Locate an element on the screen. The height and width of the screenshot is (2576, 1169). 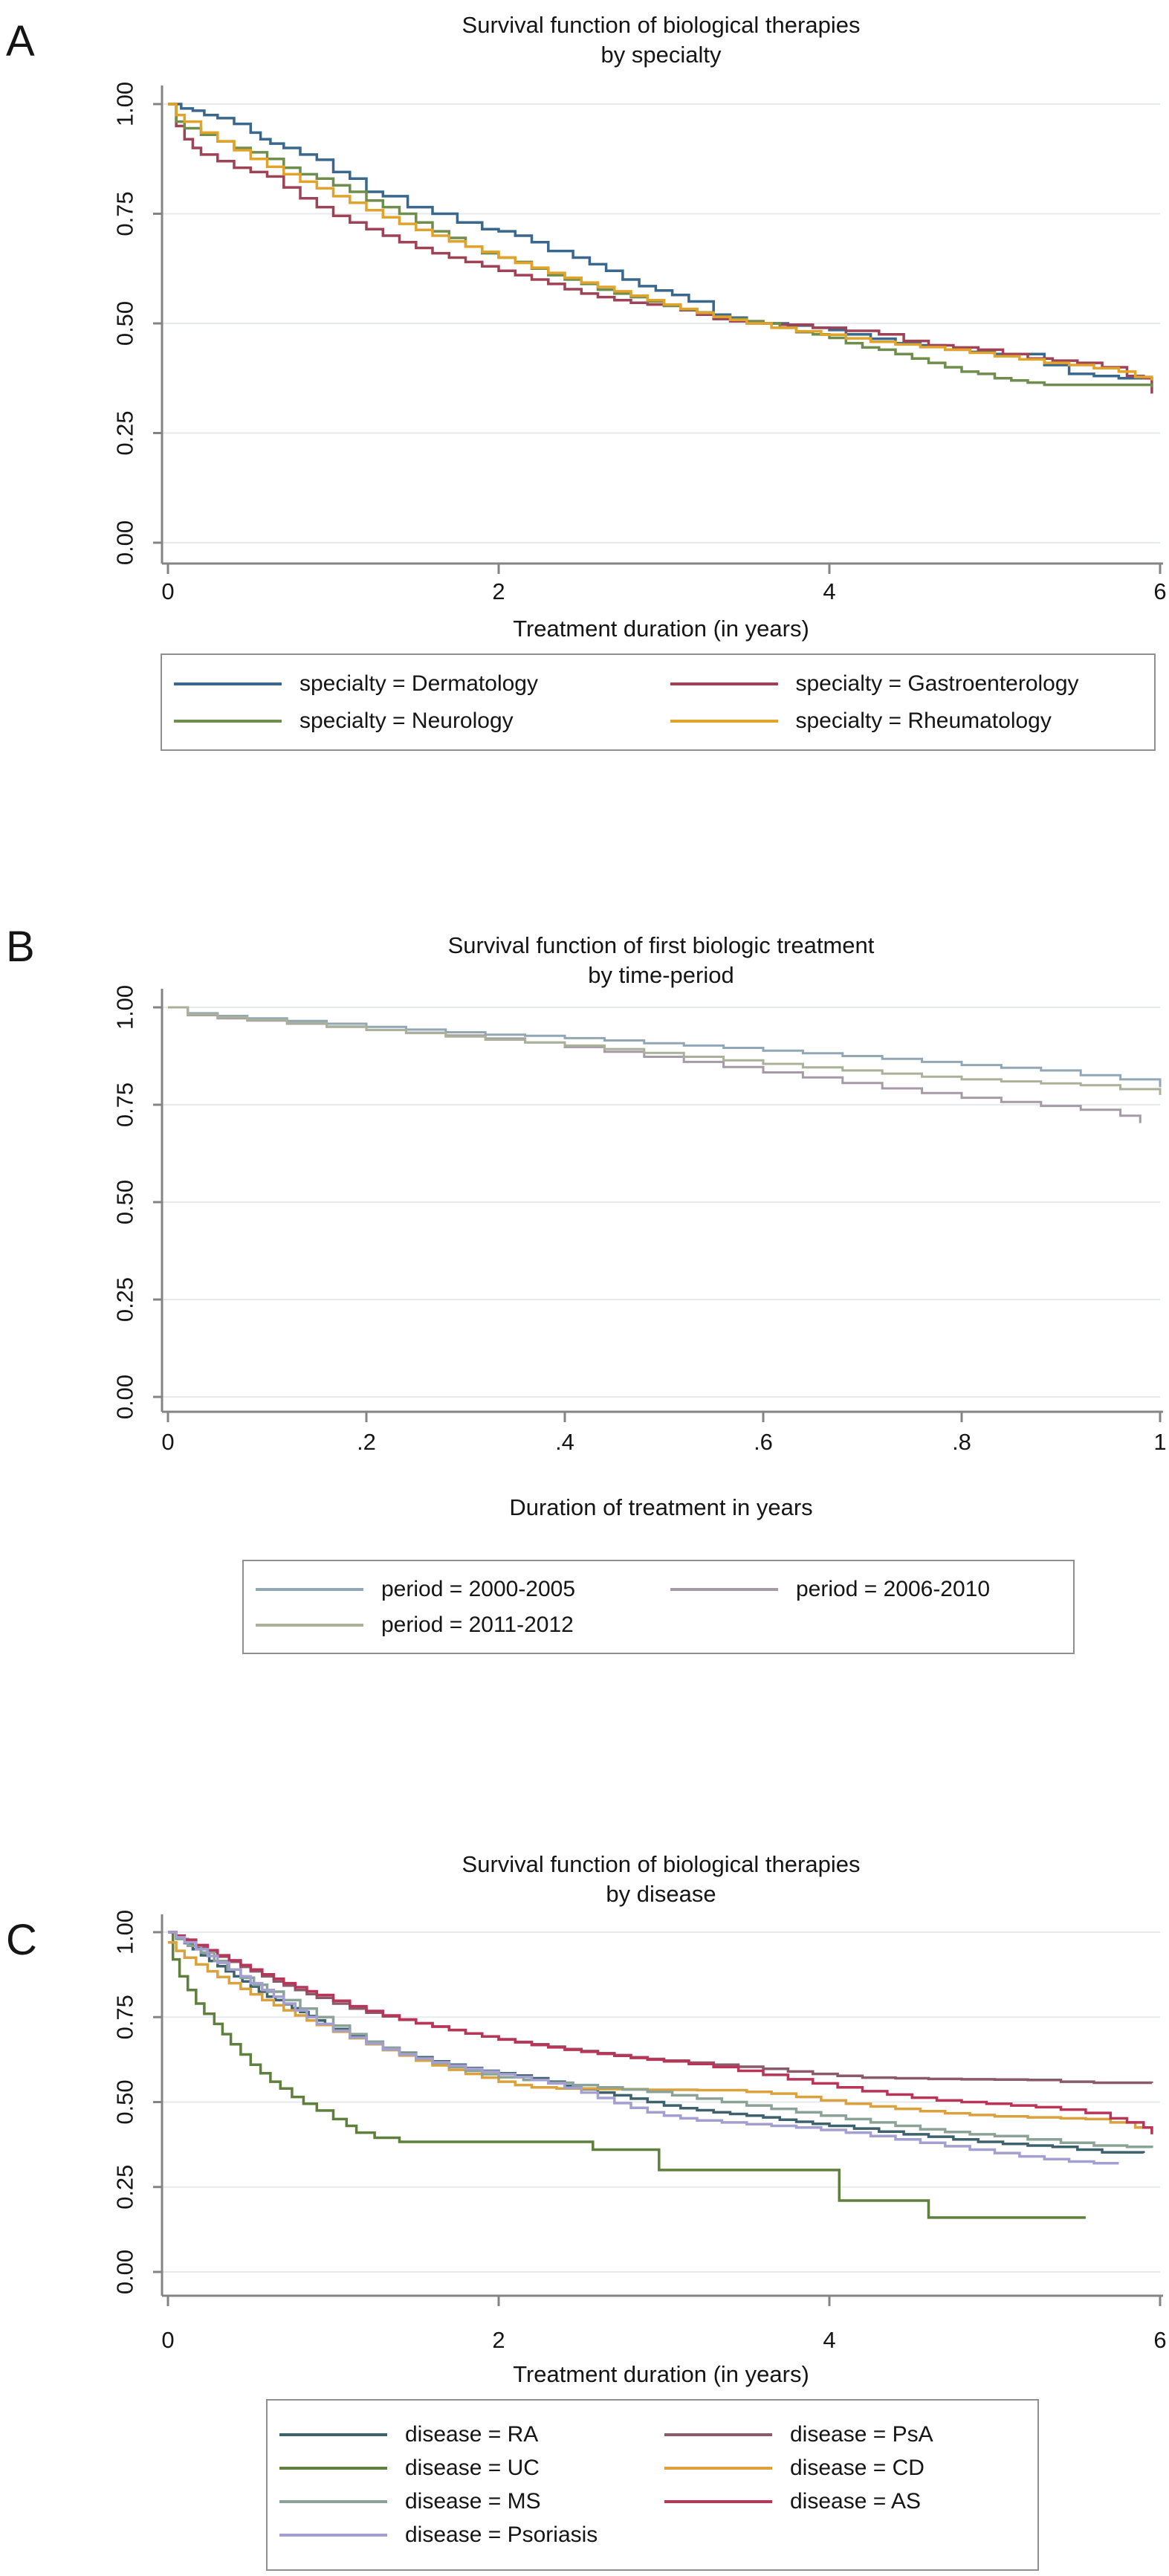
legend-item-neurology: specialty = Neurology is located at coordinates (410, 721).